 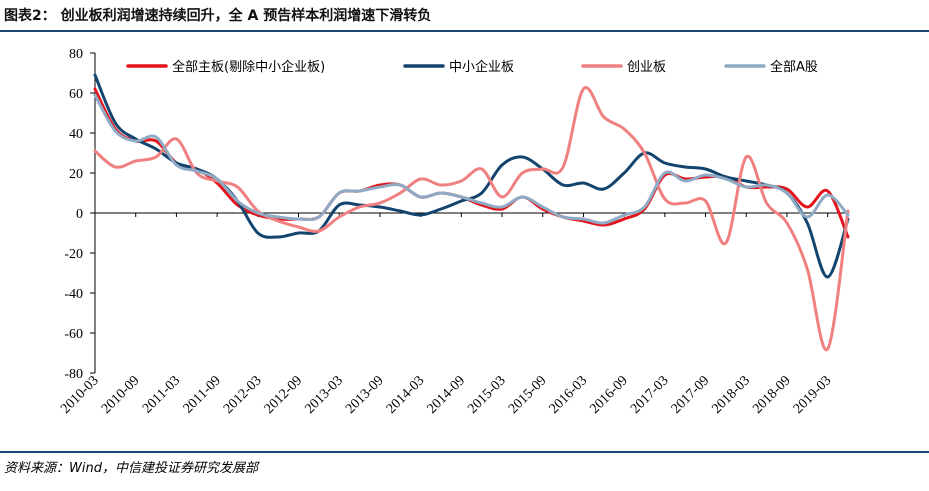 What do you see at coordinates (73, 294) in the screenshot?
I see `y-tick-label: -40` at bounding box center [73, 294].